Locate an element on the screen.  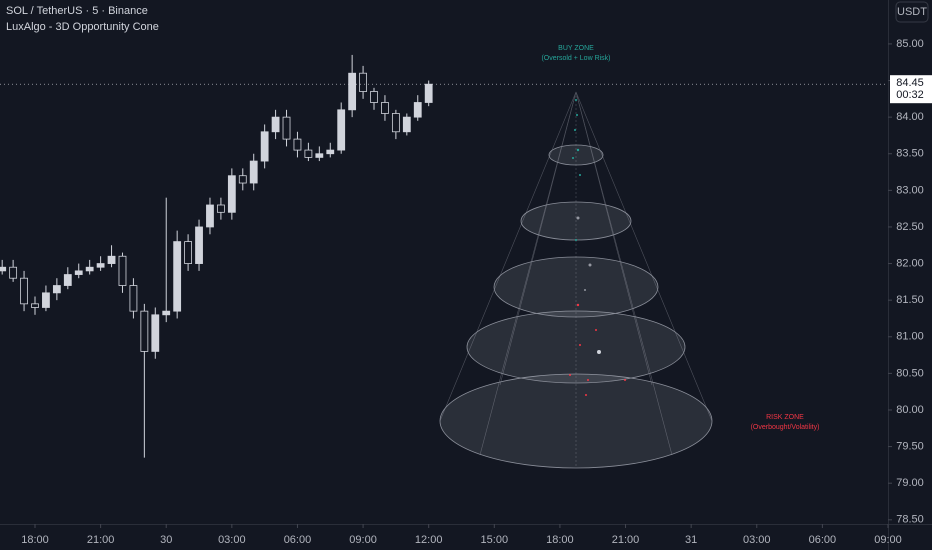
currency-label: USDT is located at coordinates (912, 12).